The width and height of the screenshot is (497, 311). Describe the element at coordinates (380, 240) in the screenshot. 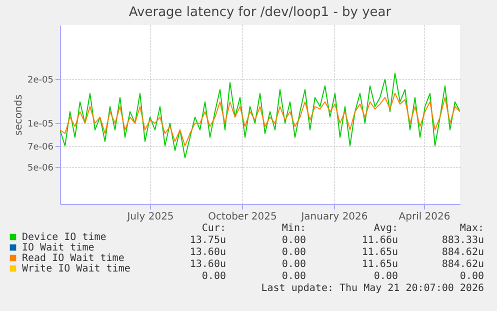

I see `text: 11.66u` at that location.